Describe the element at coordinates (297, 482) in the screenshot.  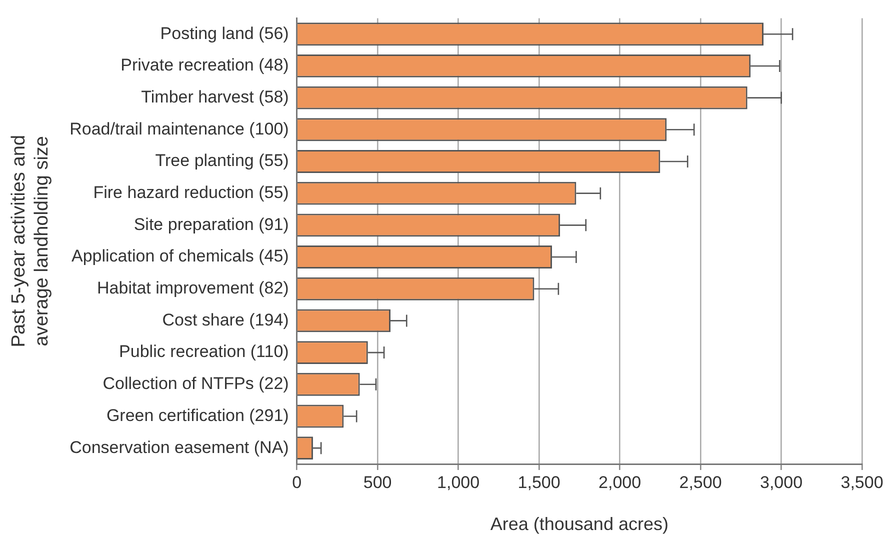
I see `x-tick-label: 0` at that location.